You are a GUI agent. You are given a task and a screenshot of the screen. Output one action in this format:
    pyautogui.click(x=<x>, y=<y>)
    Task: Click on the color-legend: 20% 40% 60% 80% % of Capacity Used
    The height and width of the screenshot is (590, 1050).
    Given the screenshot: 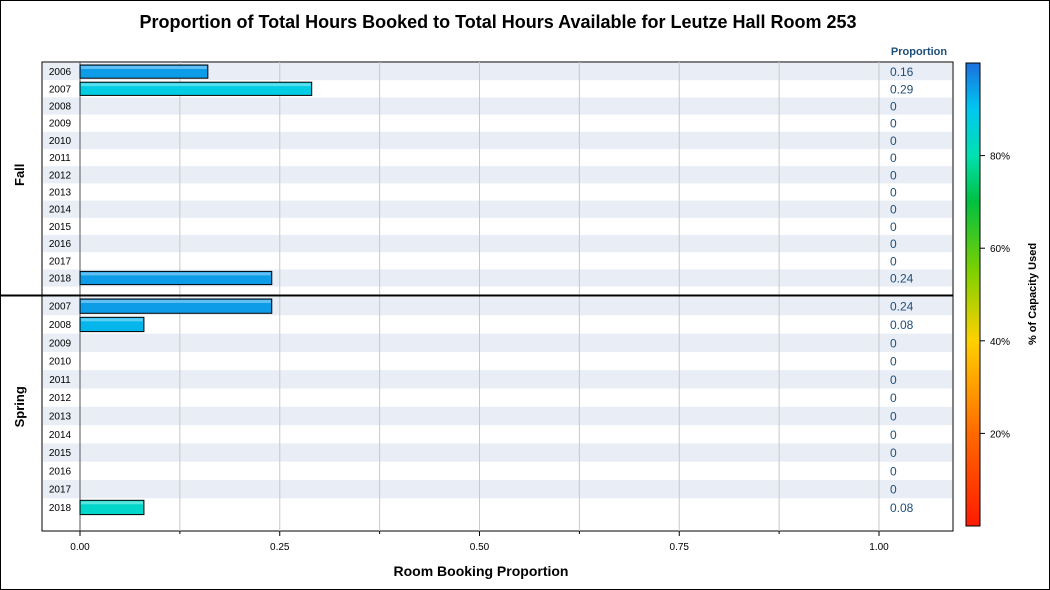 What is the action you would take?
    pyautogui.click(x=1002, y=294)
    